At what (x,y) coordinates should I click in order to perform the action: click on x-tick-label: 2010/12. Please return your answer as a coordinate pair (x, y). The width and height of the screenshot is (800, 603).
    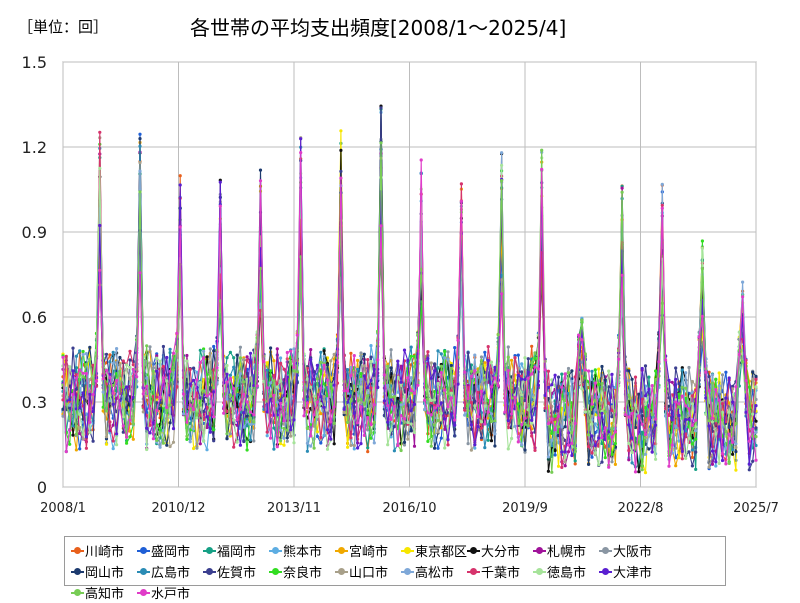
    Looking at the image, I should click on (178, 508).